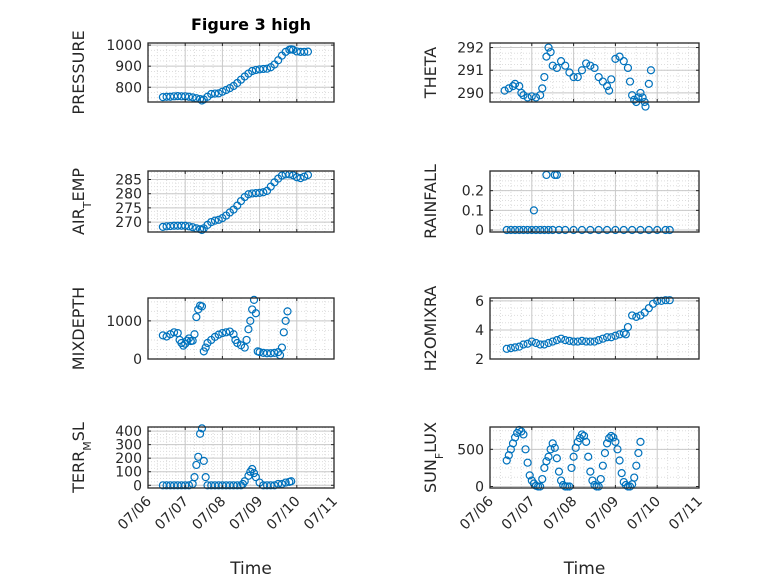 The width and height of the screenshot is (778, 583). I want to click on y-tick-label: 200, so click(128, 459).